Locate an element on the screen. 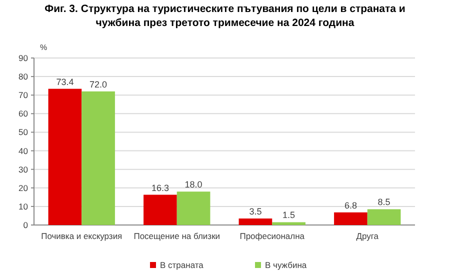 The width and height of the screenshot is (450, 280). y-tick-label: 40 is located at coordinates (23, 151).